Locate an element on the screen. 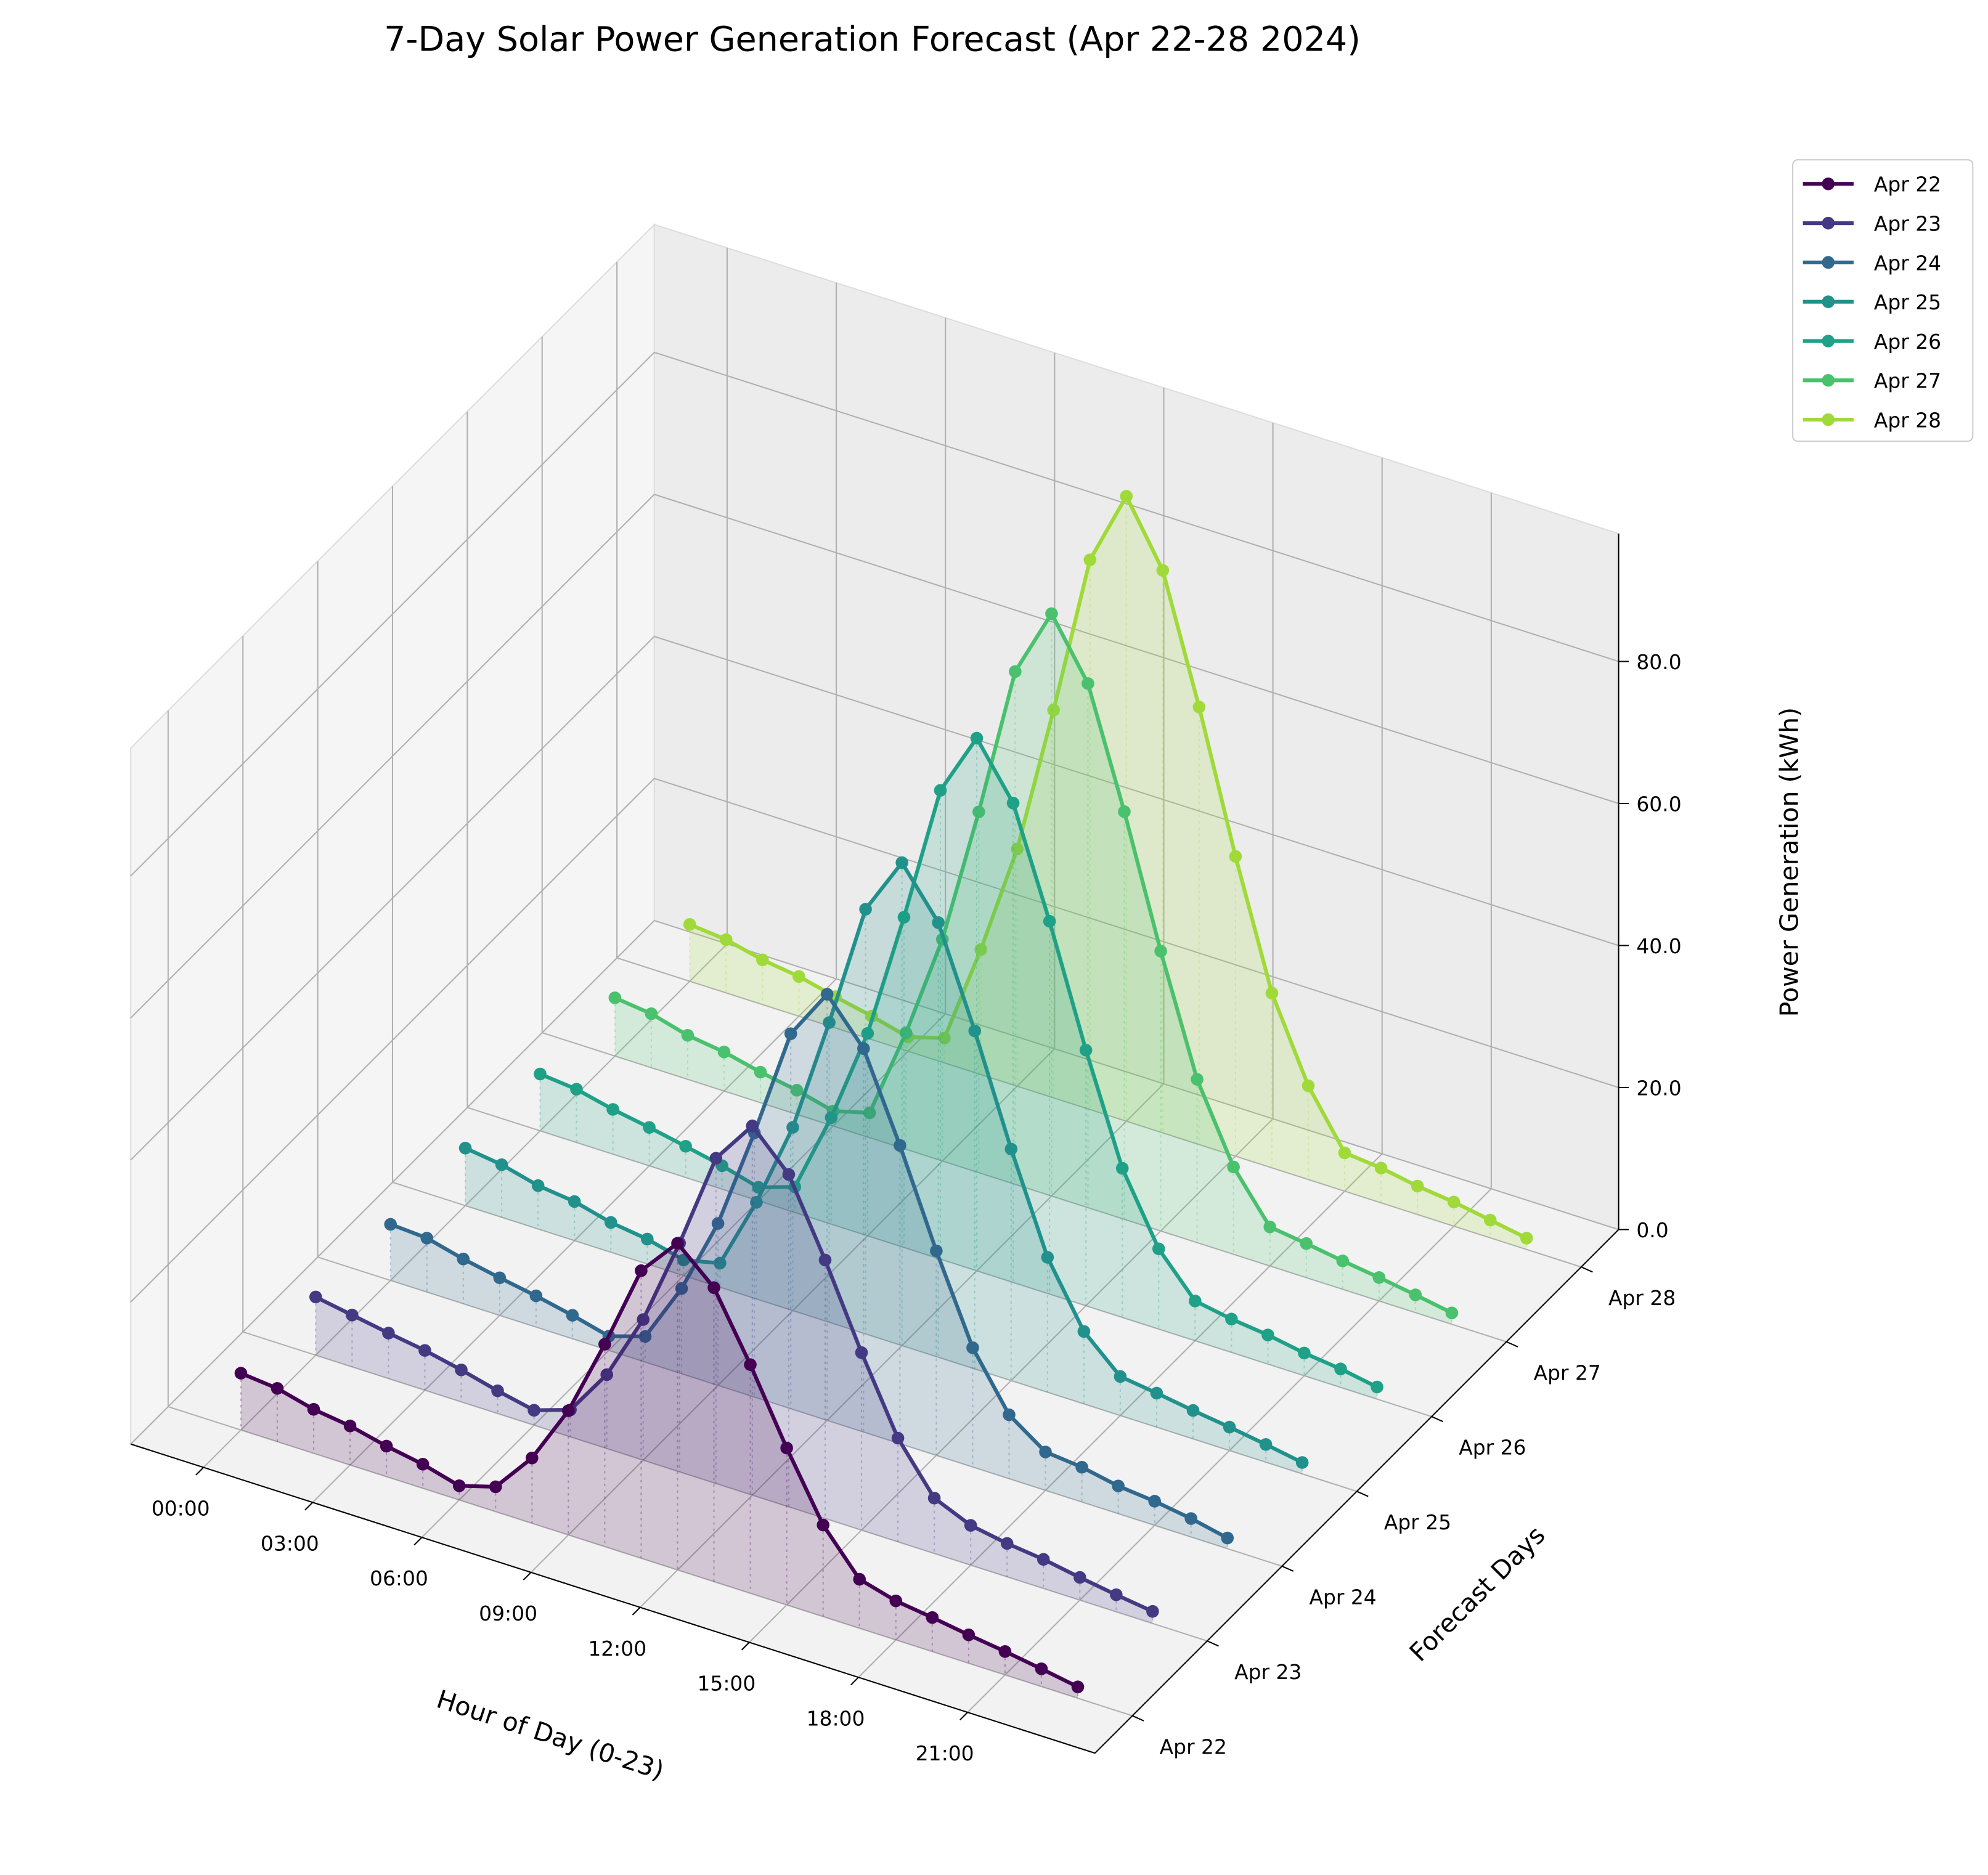 This screenshot has height=1875, width=1988. z-tick-label: 80.0 is located at coordinates (1658, 662).